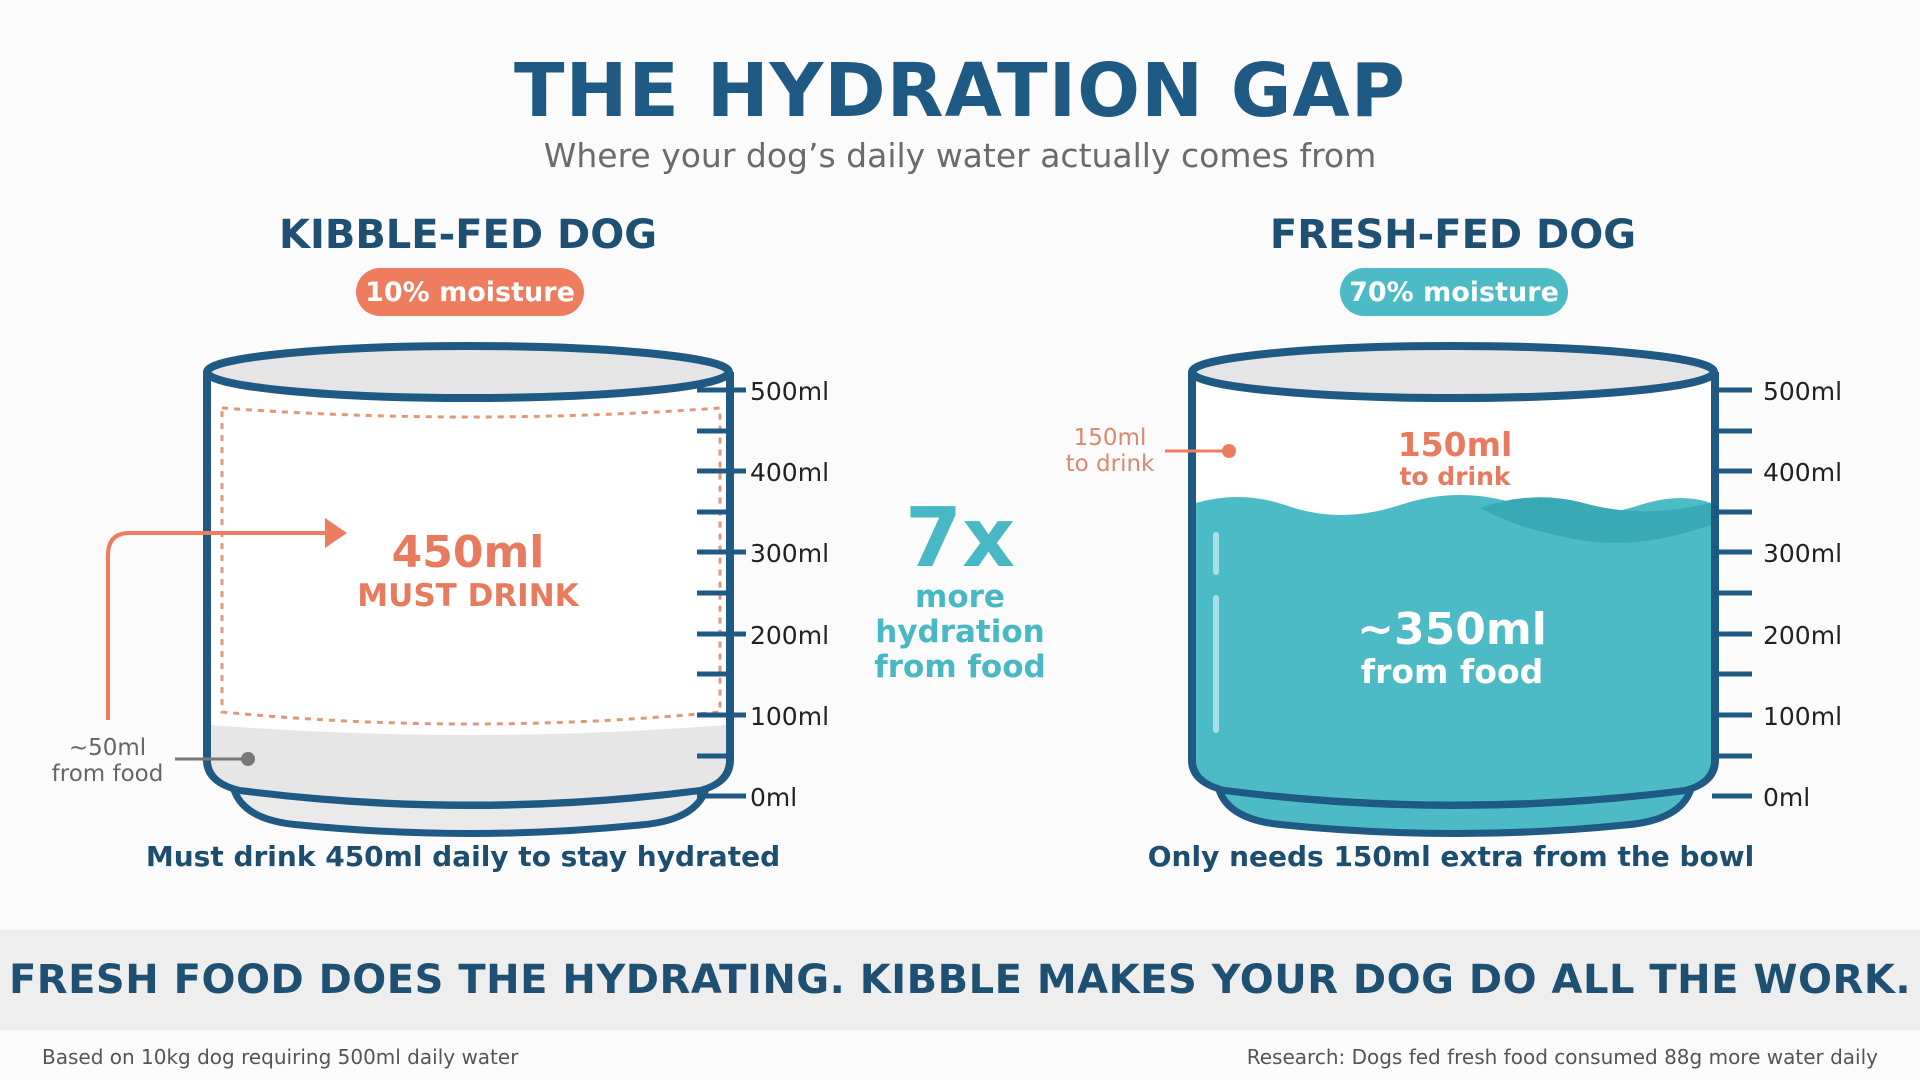 The width and height of the screenshot is (1920, 1080). What do you see at coordinates (960, 538) in the screenshot?
I see `comparison-multiplier: 7x` at bounding box center [960, 538].